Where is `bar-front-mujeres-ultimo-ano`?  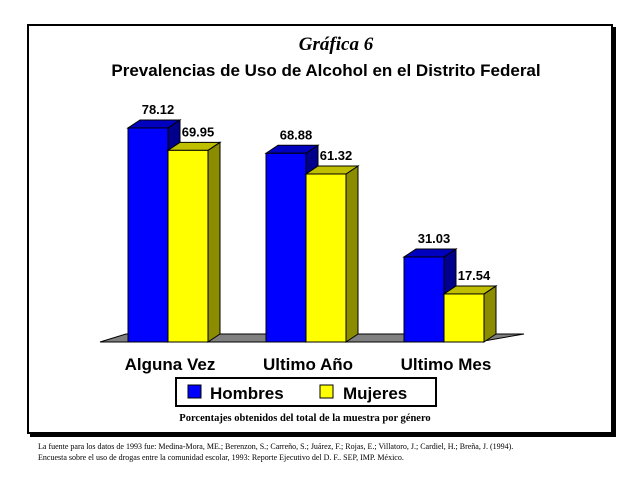
bar-front-mujeres-ultimo-ano is located at coordinates (326, 258).